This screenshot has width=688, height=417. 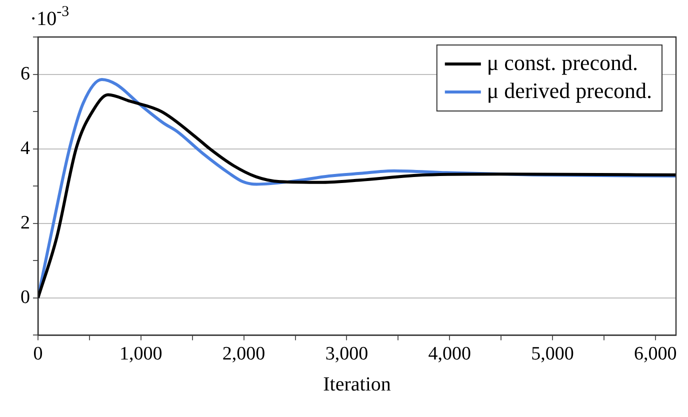 What do you see at coordinates (25, 148) in the screenshot?
I see `y-tick-label: 4` at bounding box center [25, 148].